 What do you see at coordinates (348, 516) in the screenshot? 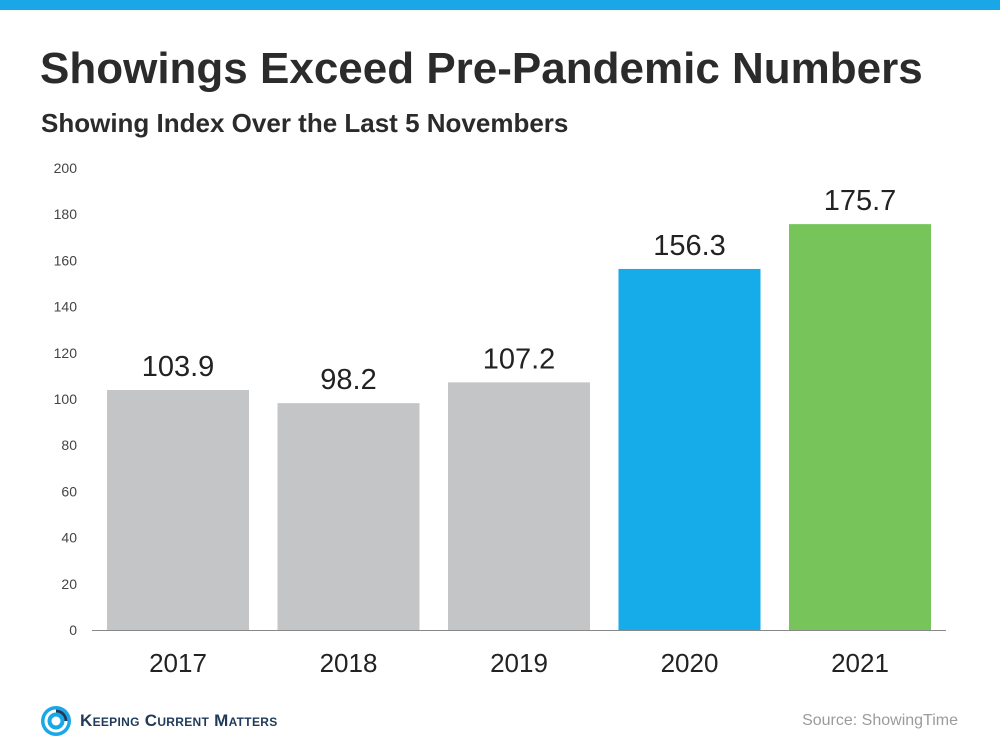
I see `bar-2018` at bounding box center [348, 516].